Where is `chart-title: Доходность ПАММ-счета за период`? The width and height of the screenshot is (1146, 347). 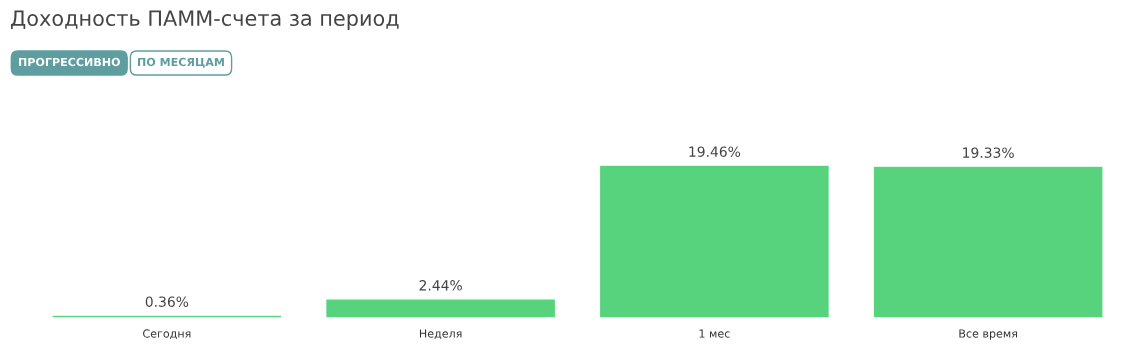 chart-title: Доходность ПАММ-счета за период is located at coordinates (205, 20).